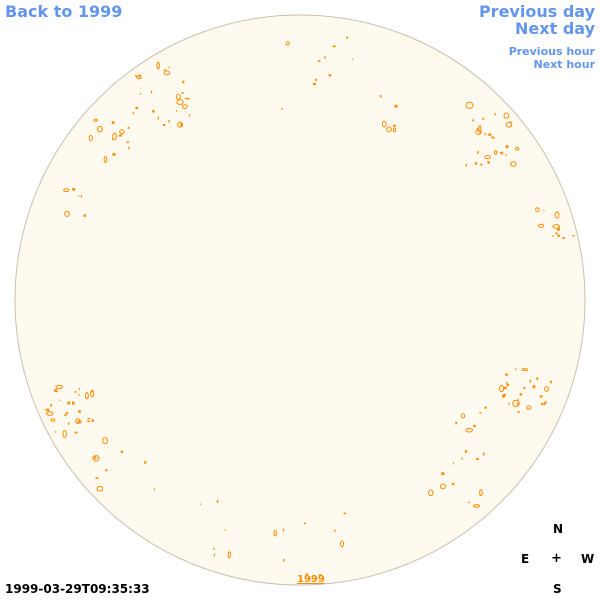 The height and width of the screenshot is (600, 600). Describe the element at coordinates (564, 64) in the screenshot. I see `next-hour-link: Next hour` at that location.